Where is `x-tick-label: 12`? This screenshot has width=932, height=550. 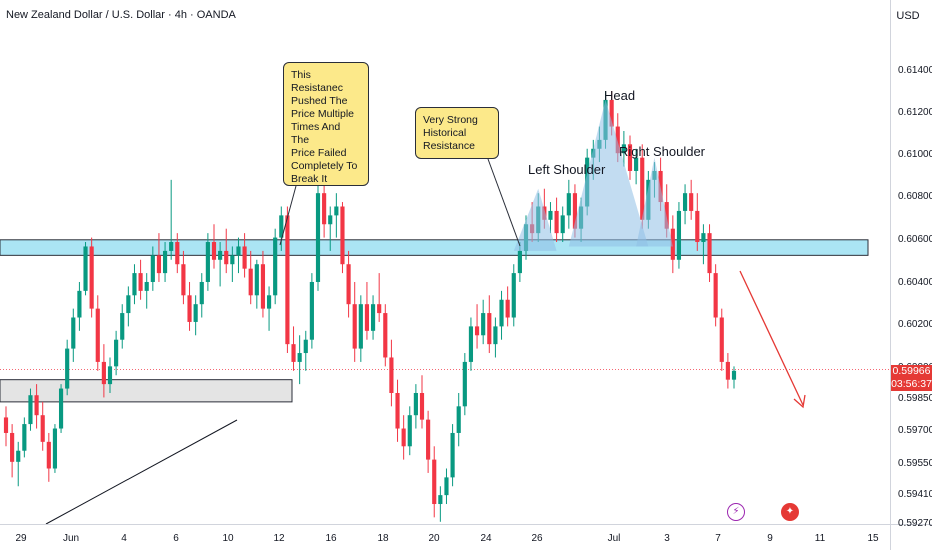 x-tick-label: 12 is located at coordinates (279, 538).